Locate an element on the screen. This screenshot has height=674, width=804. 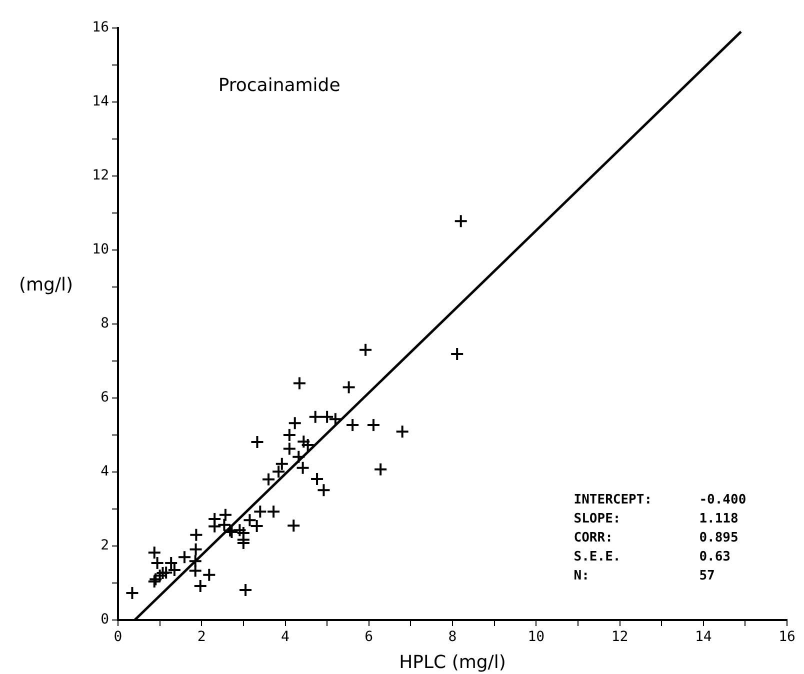
x-tick-label: 2 is located at coordinates (201, 637).